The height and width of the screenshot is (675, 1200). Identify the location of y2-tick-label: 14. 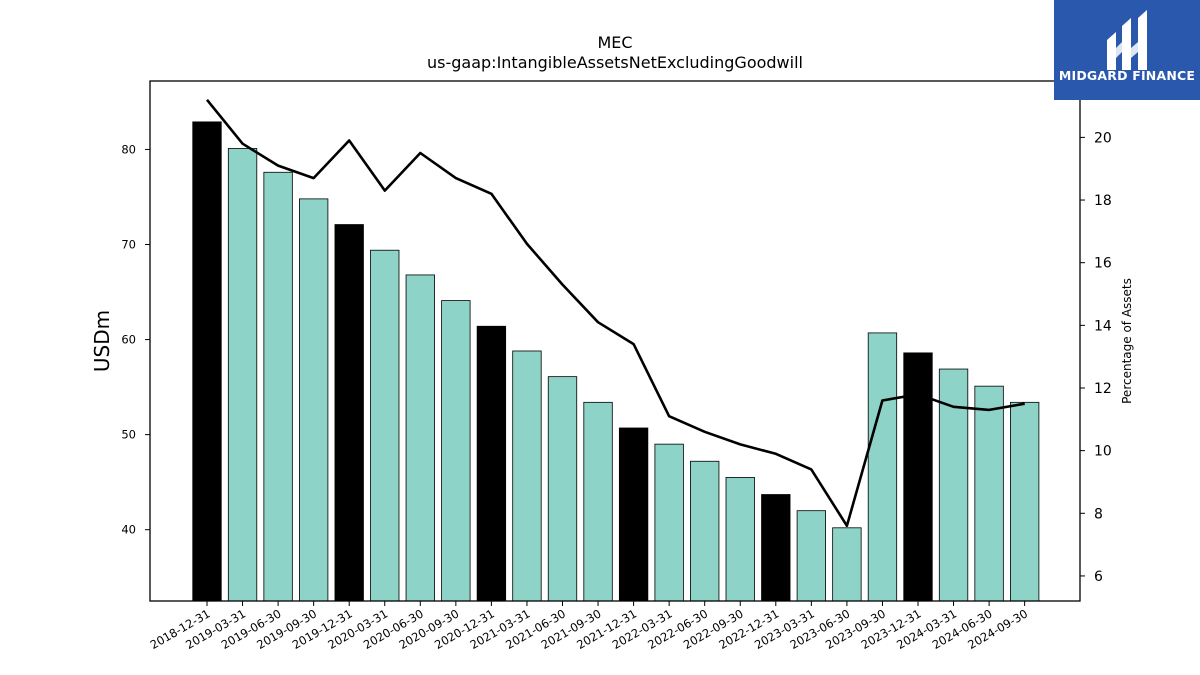
(1103, 326).